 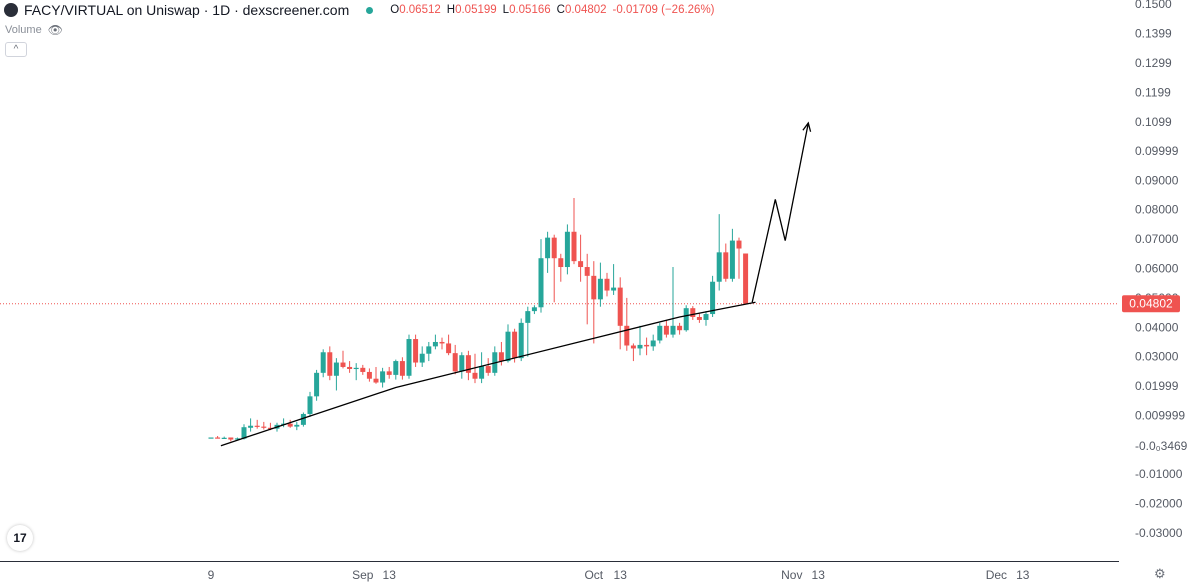 I want to click on y-tick-label: 0.009999, so click(x=1160, y=415).